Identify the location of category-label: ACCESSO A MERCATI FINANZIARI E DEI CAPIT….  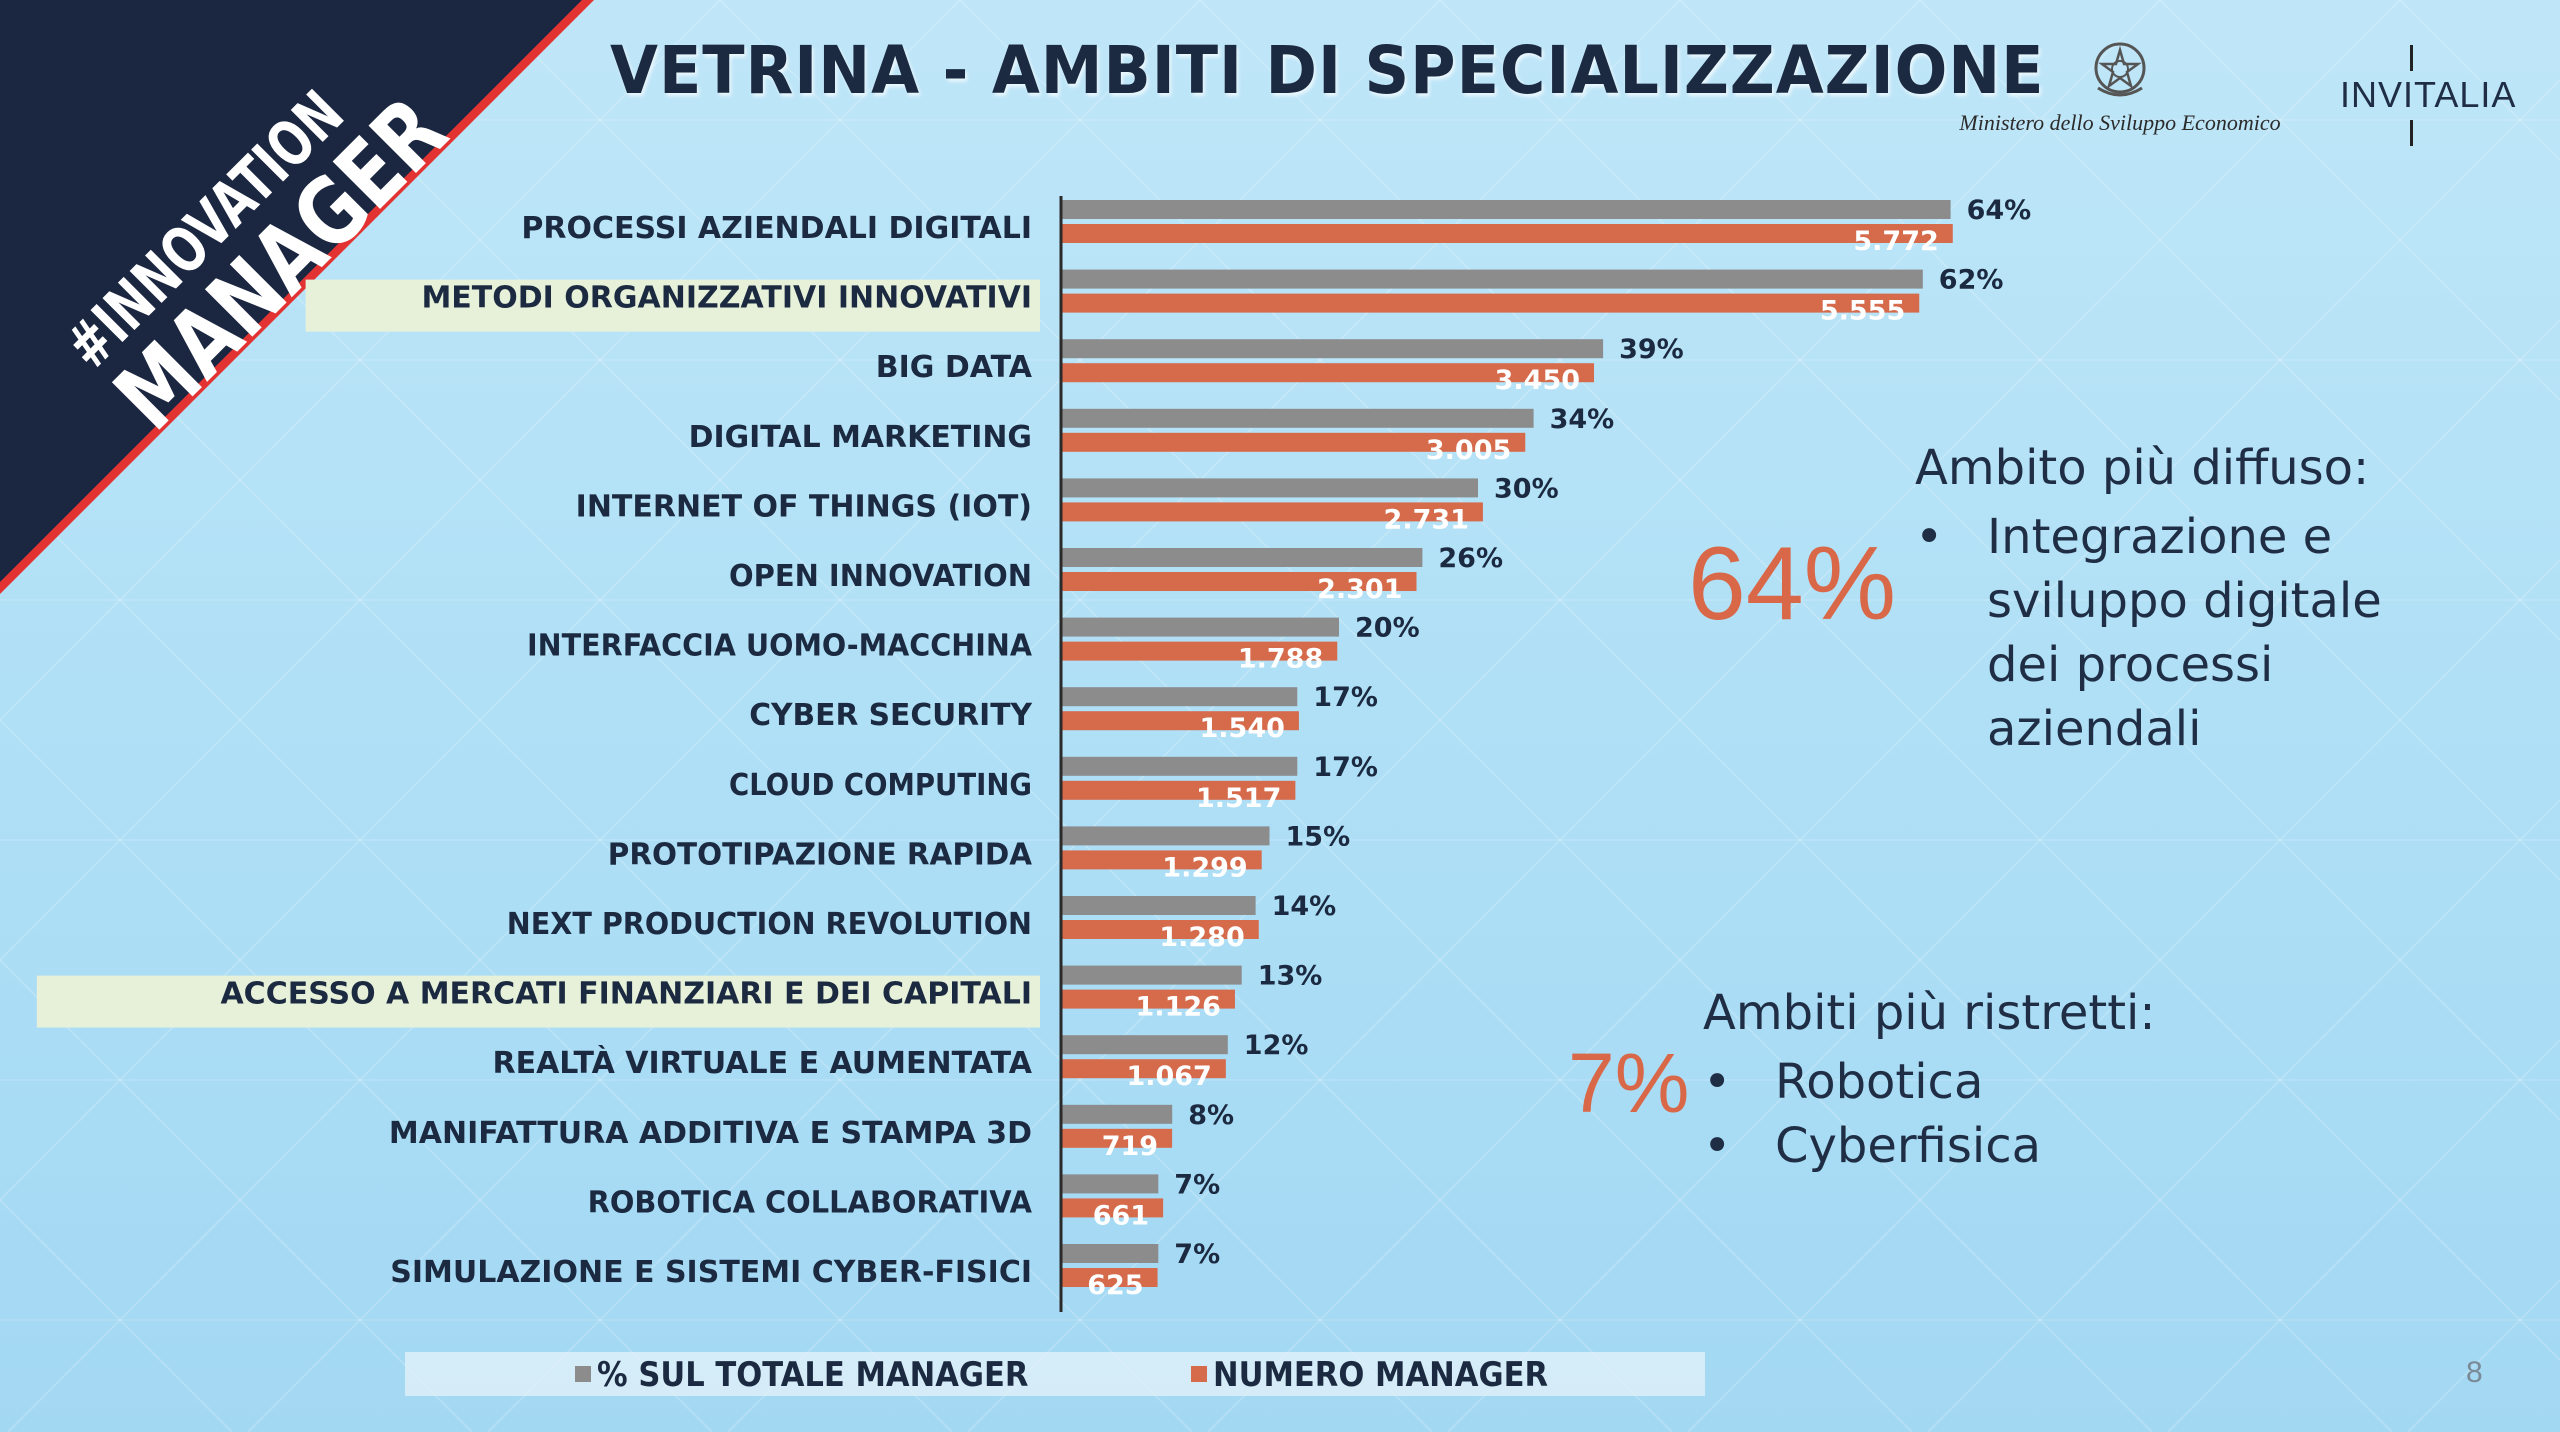
(626, 994).